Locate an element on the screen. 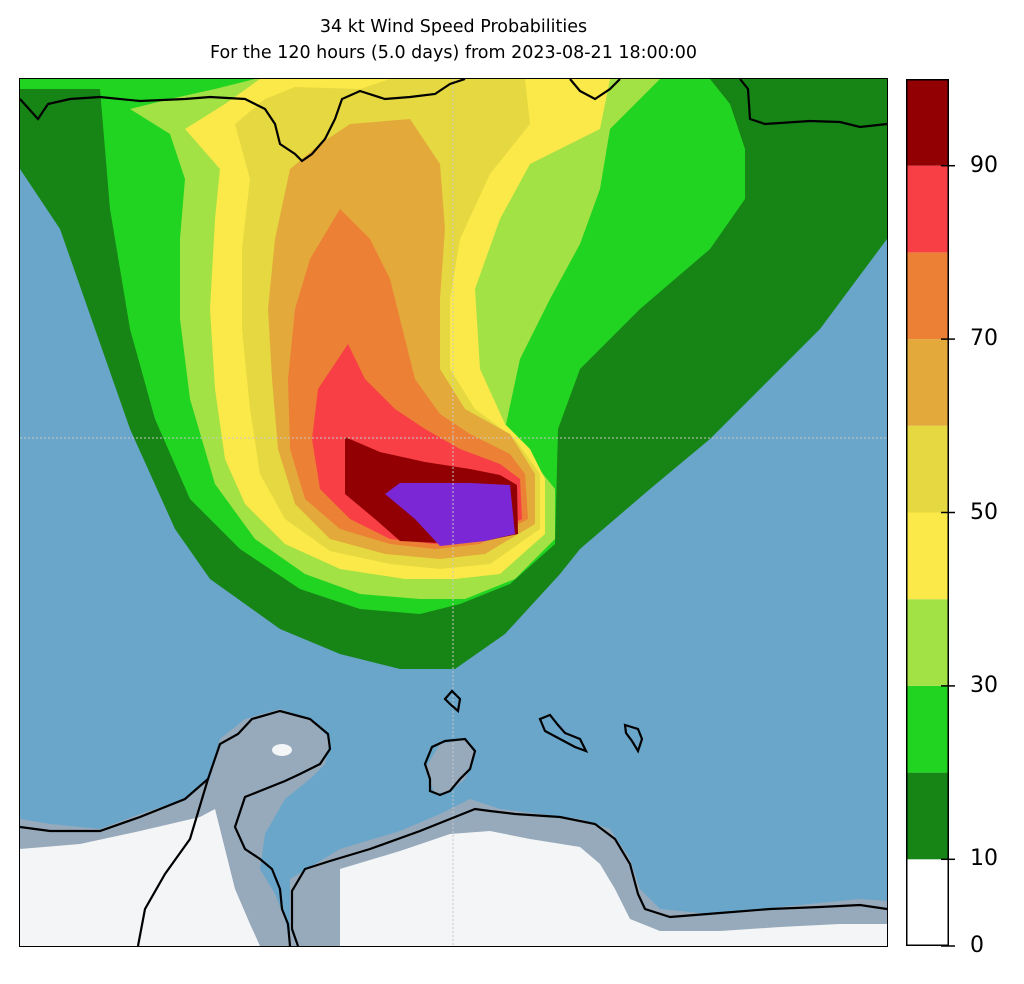  colorbar-tick-label: 0 is located at coordinates (977, 945).